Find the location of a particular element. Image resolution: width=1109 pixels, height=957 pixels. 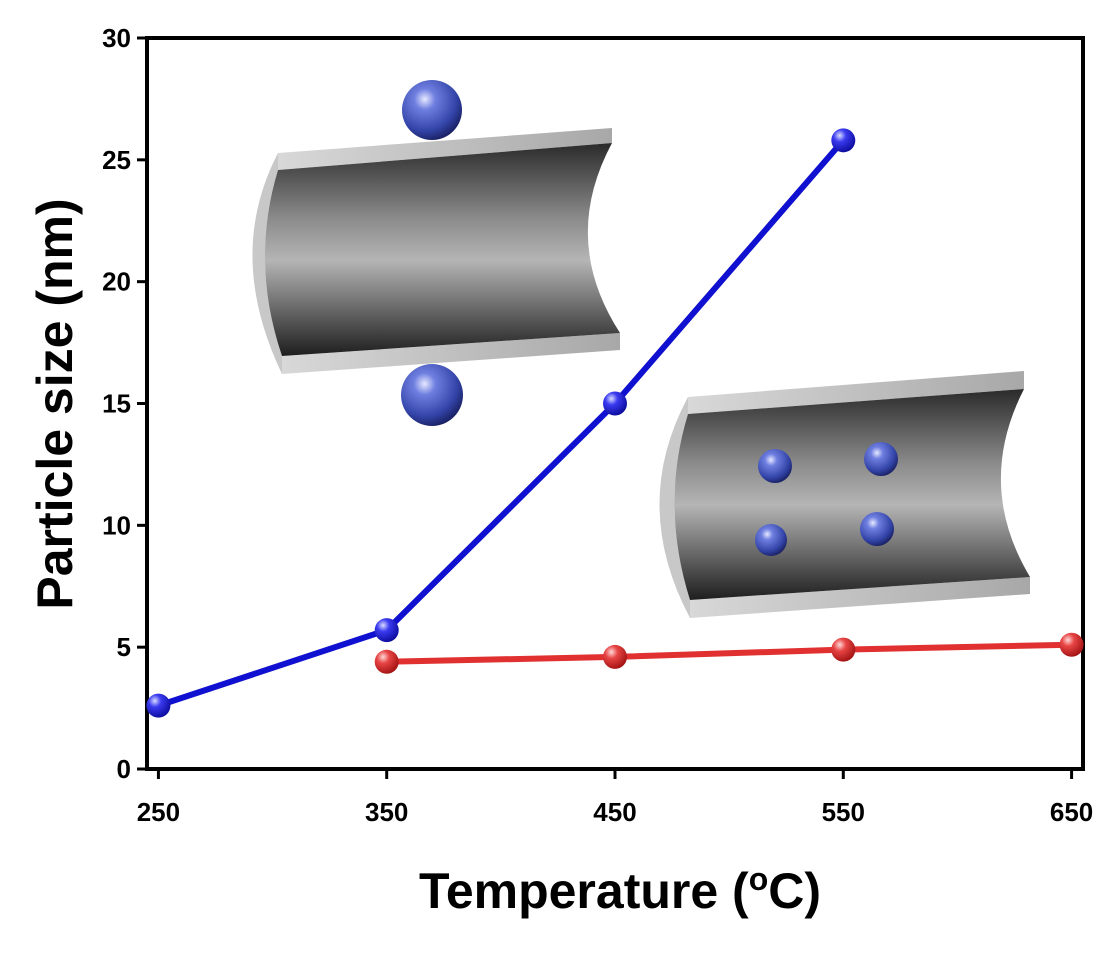

inset-tube-large-particles is located at coordinates (436, 253).